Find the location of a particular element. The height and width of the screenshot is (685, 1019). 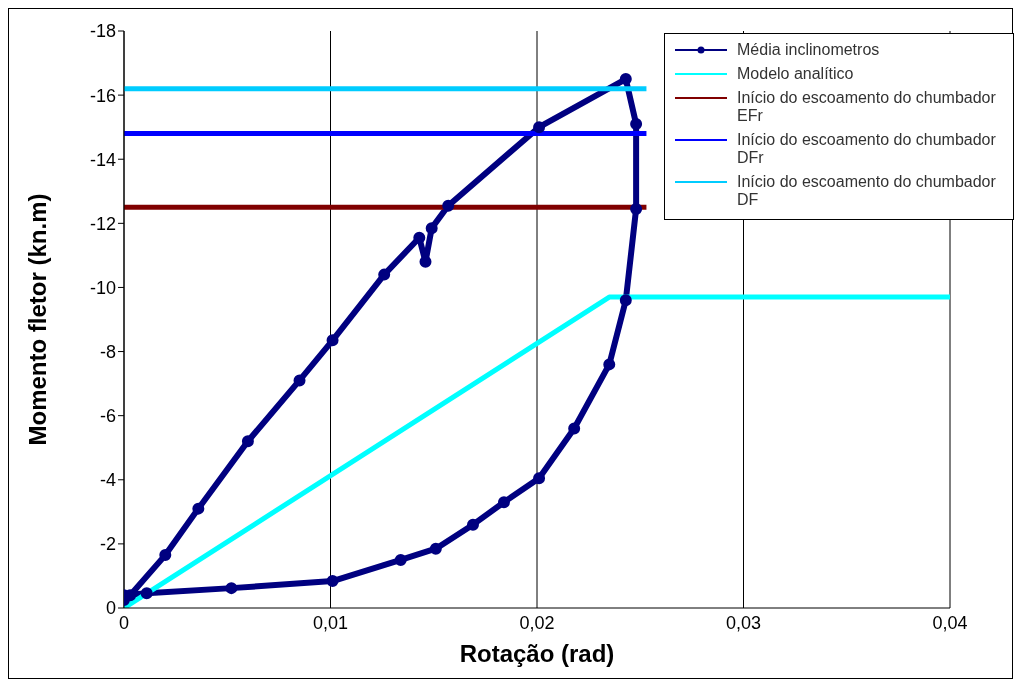

y-tick-label: -8 is located at coordinates (107, 351).